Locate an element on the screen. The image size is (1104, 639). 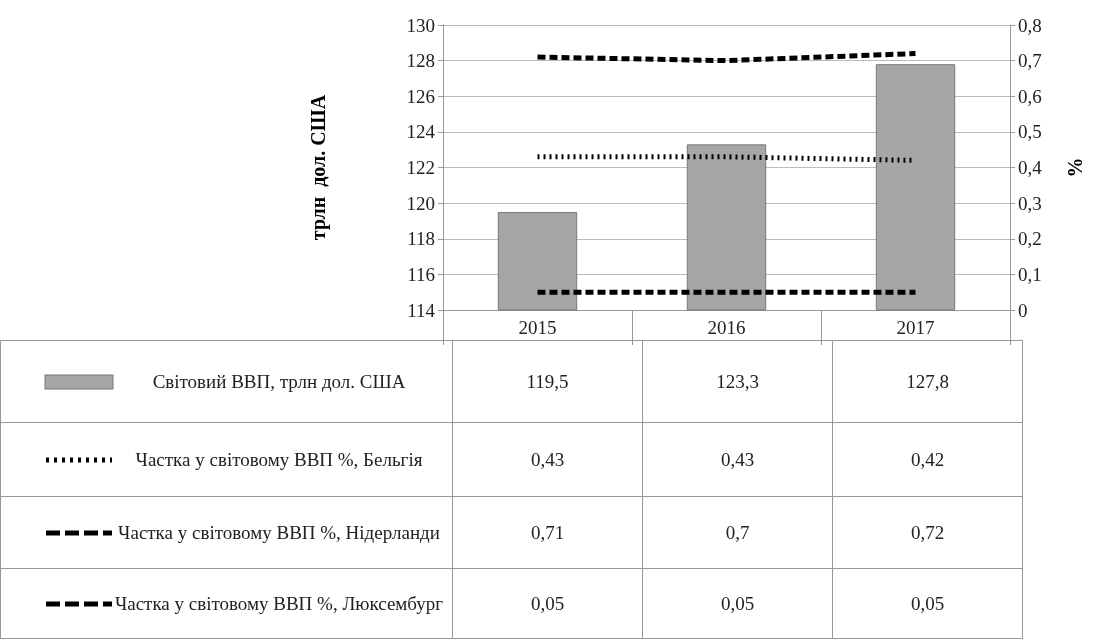
y2-tick-label: 0,4 is located at coordinates (1030, 167).